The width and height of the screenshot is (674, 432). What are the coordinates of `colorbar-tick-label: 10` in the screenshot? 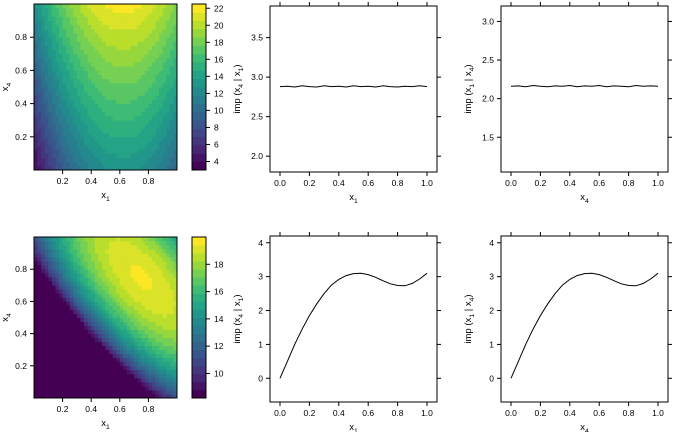 It's located at (219, 110).